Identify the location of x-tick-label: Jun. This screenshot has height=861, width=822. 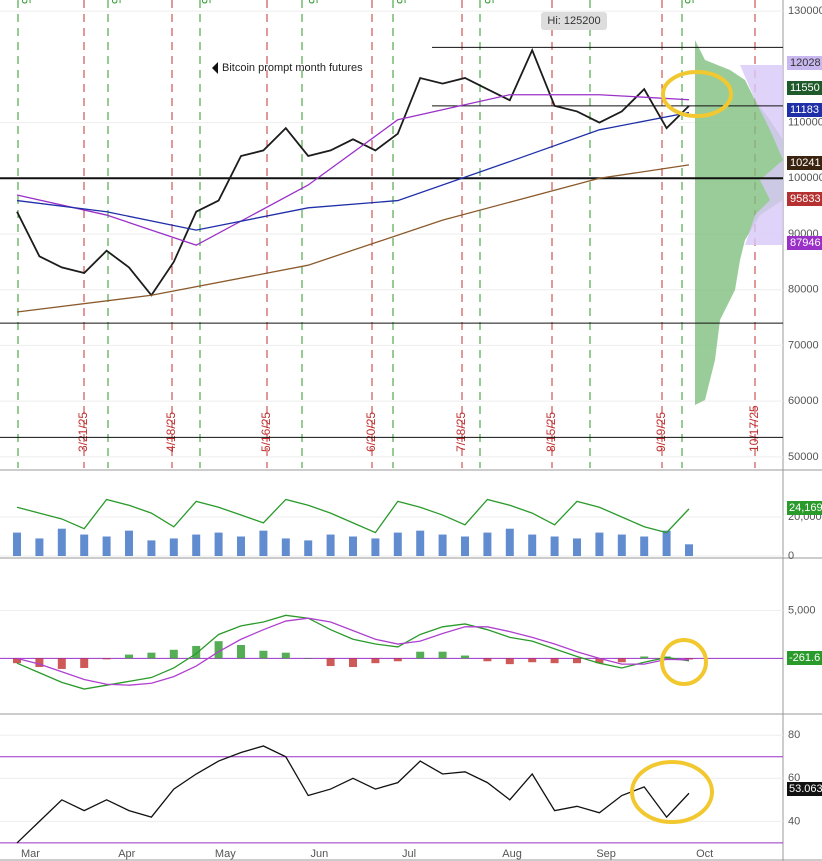
(320, 854).